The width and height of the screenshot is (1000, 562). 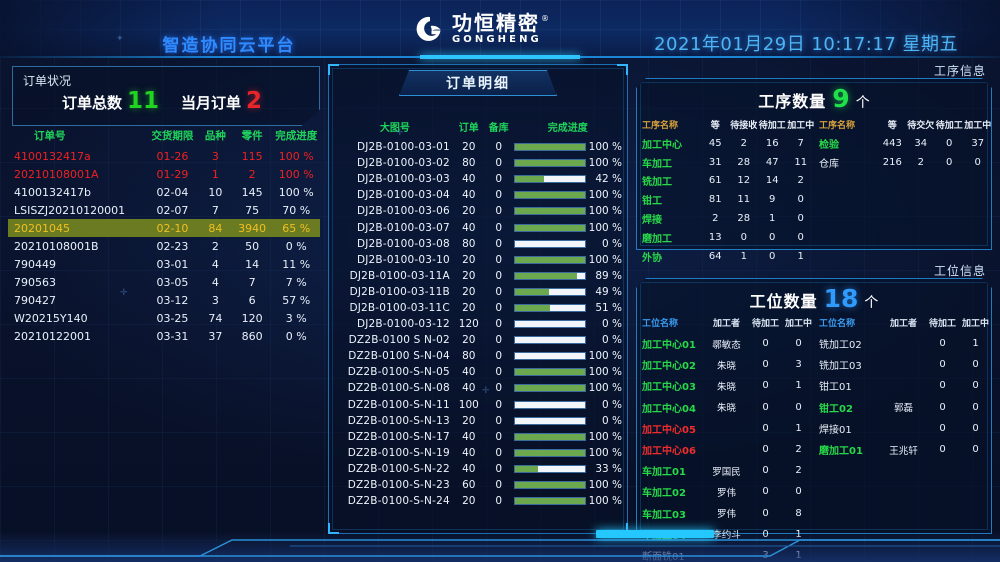 I want to click on order-kind: 3, so click(x=215, y=156).